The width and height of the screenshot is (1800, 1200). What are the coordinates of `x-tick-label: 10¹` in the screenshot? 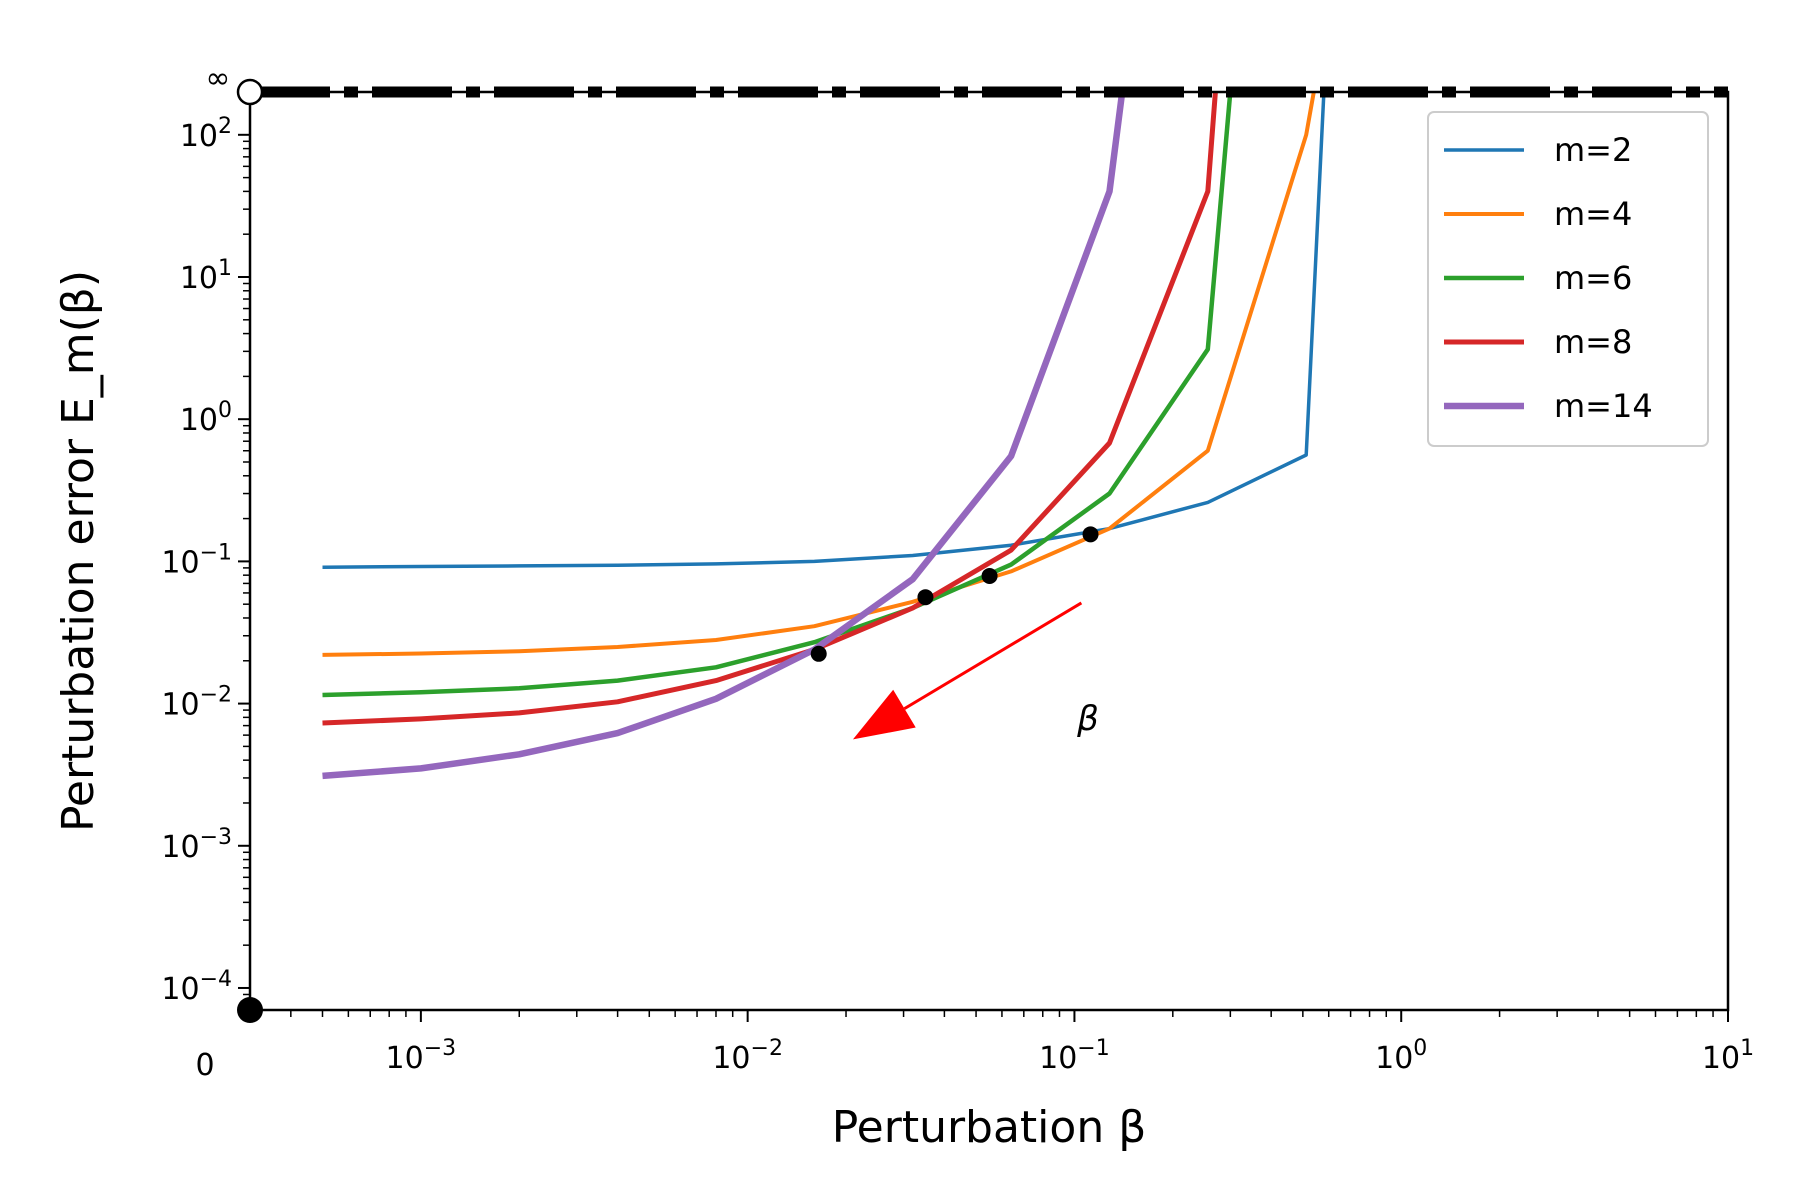 It's located at (1728, 1056).